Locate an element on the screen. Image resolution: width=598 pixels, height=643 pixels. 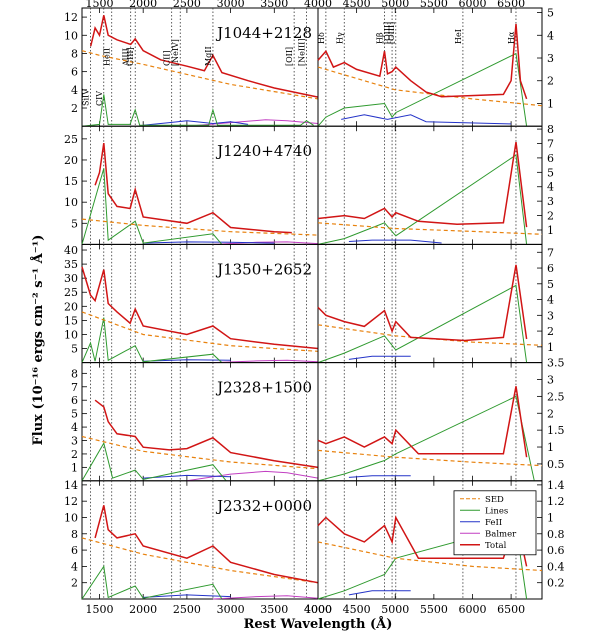
legend-label: Balmer is located at coordinates (501, 534).